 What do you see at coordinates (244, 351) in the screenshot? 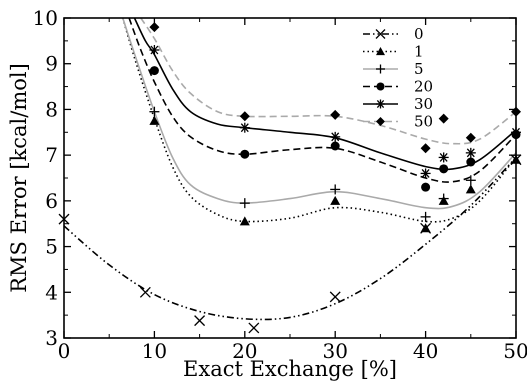
I see `x-tick-label: 20` at bounding box center [244, 351].